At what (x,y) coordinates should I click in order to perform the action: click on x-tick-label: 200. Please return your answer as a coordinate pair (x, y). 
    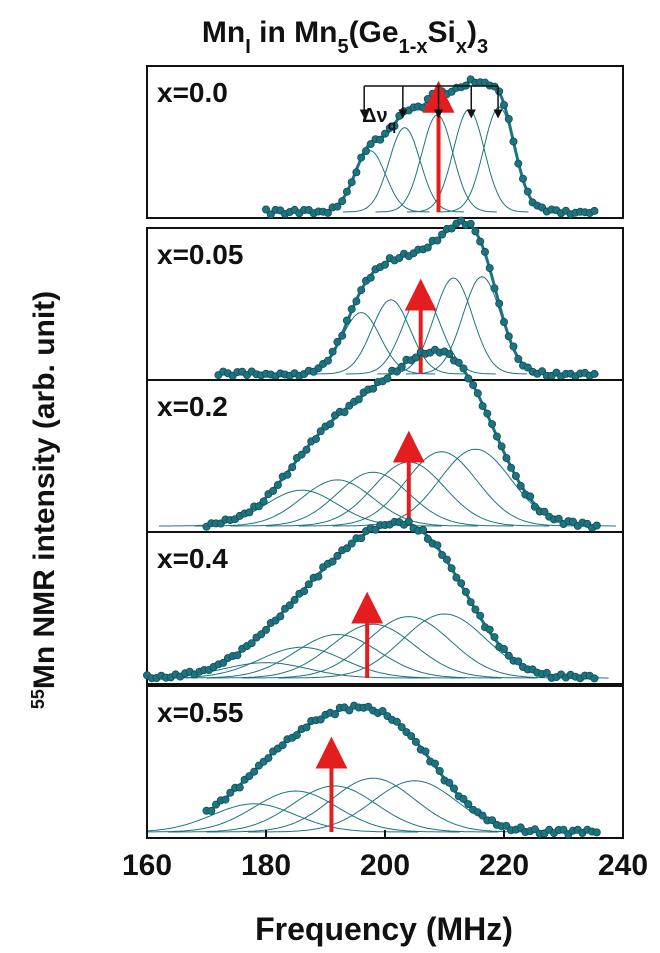
    Looking at the image, I should click on (385, 865).